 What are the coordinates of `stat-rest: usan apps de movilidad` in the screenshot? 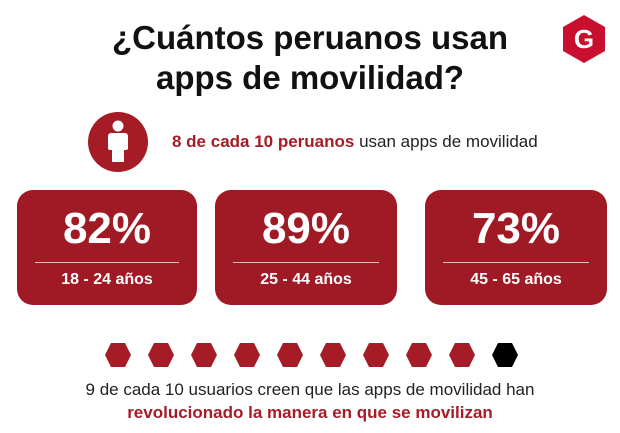 It's located at (446, 141).